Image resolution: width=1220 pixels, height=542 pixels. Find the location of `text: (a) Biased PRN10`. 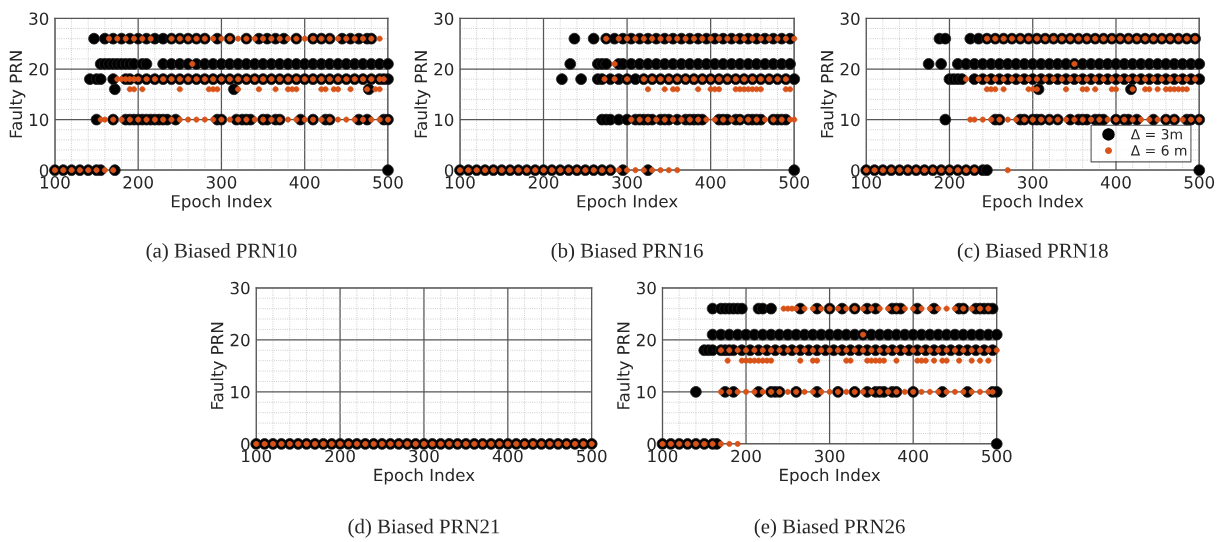

text: (a) Biased PRN10 is located at coordinates (221, 252).